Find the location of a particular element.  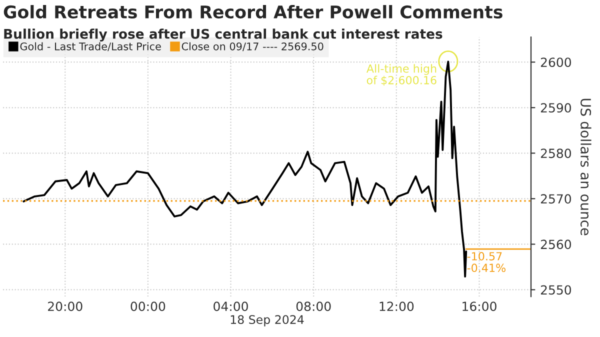

y-tick-label: 2600 is located at coordinates (556, 63).